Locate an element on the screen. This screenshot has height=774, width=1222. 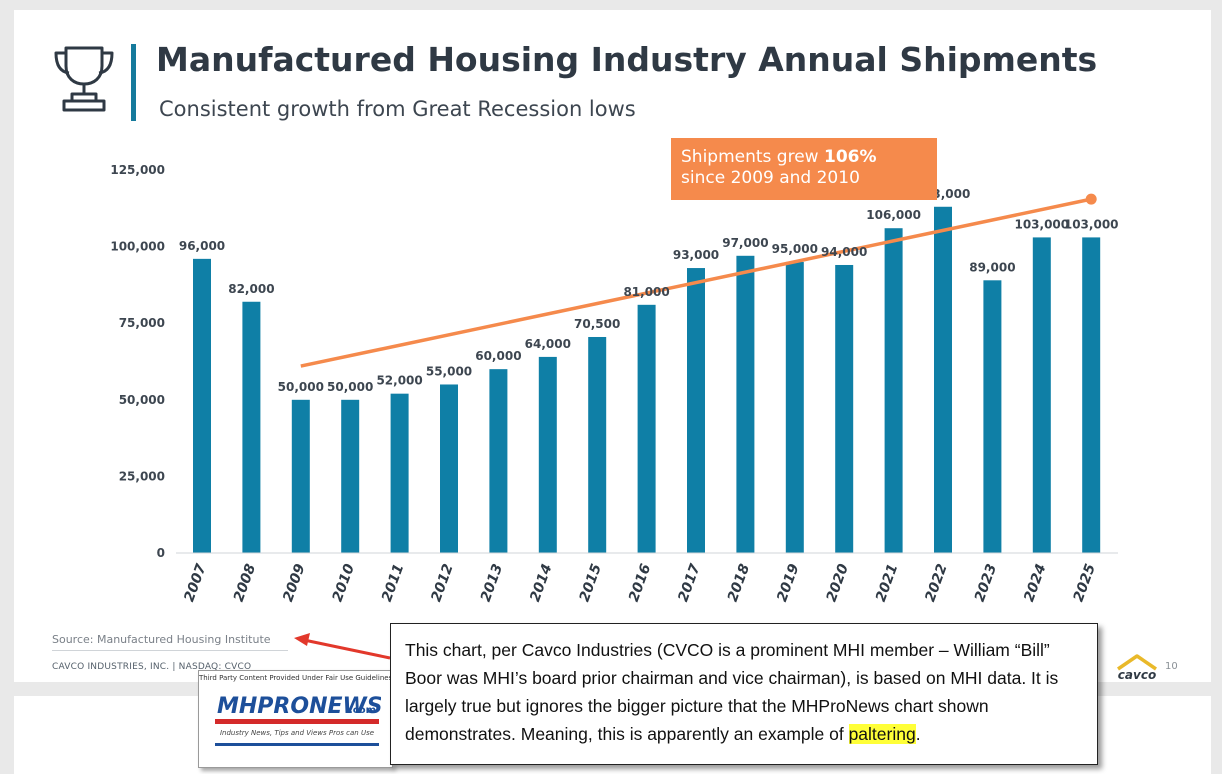
data-label-2014: 64,000 is located at coordinates (548, 344).